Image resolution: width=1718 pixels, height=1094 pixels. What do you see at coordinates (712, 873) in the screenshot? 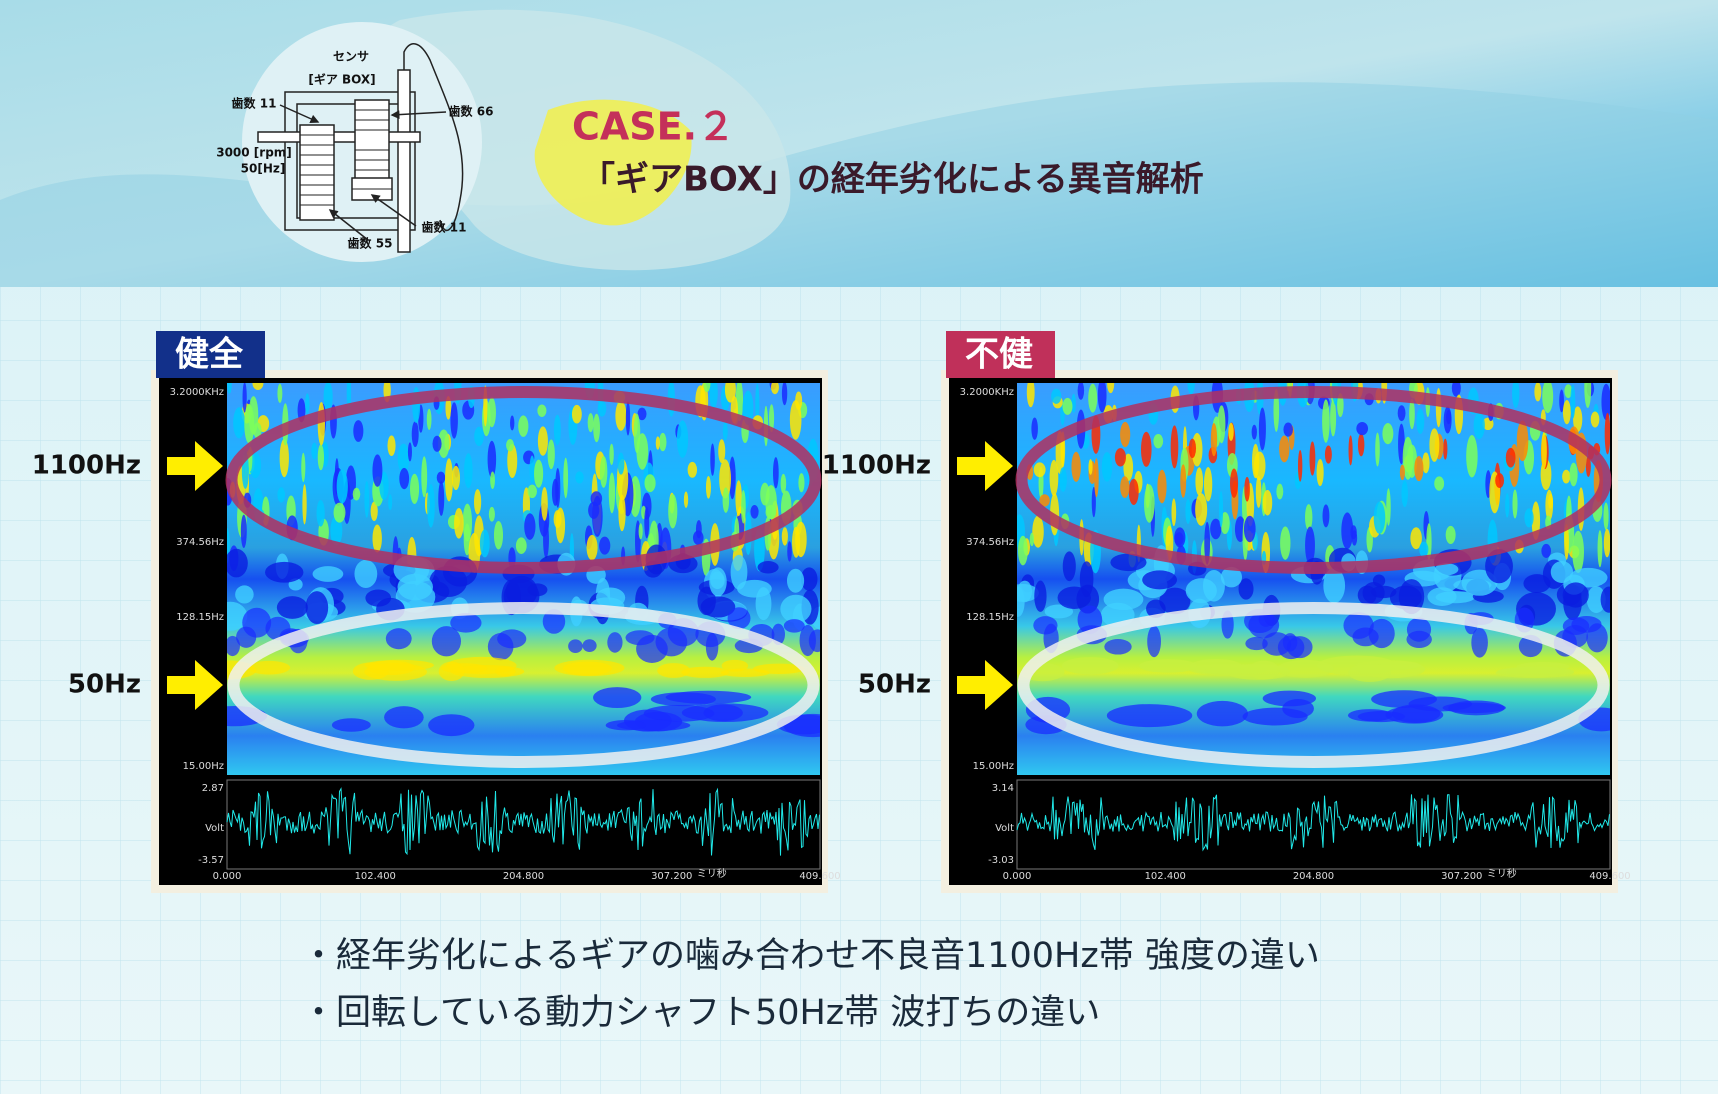
I see `time-unit: ミリ秒` at bounding box center [712, 873].